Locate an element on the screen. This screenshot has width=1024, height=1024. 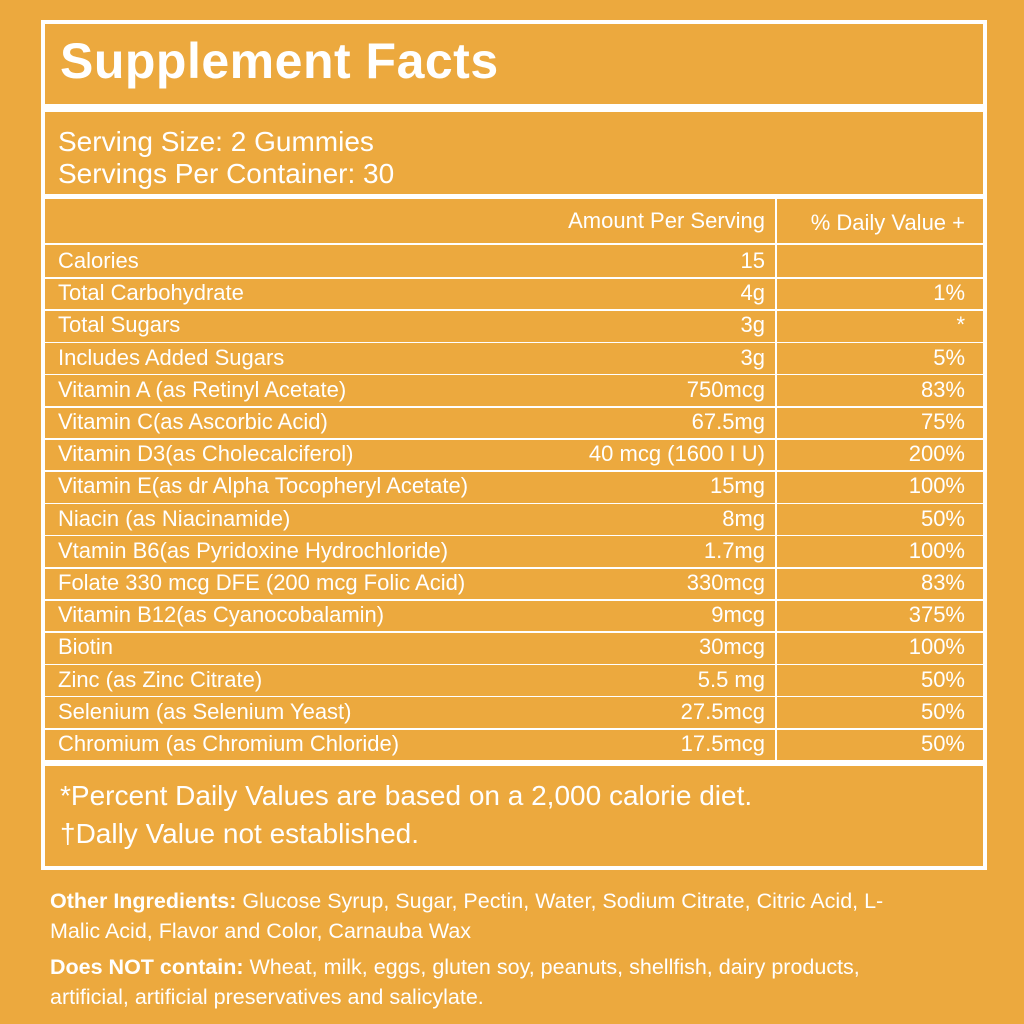
label: Does NOT contain: is located at coordinates (147, 967).